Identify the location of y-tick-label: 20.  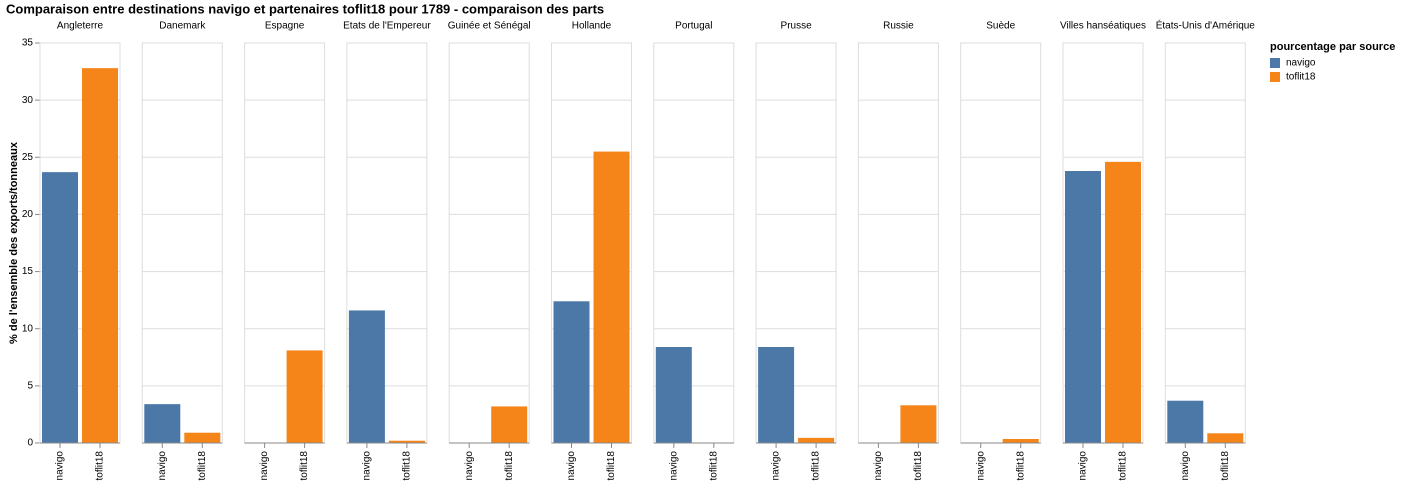
(28, 214).